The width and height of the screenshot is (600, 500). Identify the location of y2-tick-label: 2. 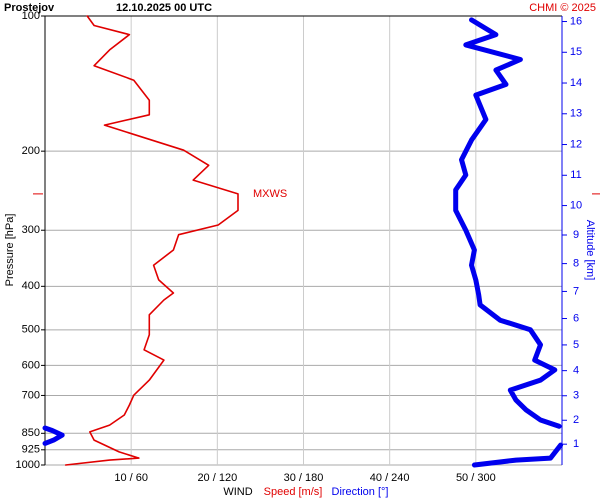
(576, 420).